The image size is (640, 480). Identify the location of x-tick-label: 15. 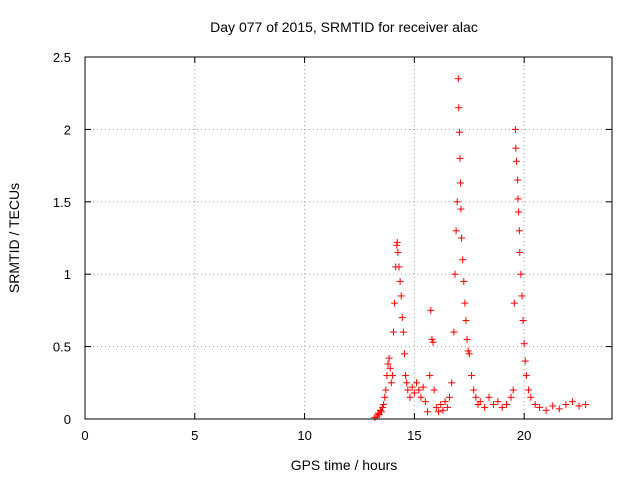
(414, 435).